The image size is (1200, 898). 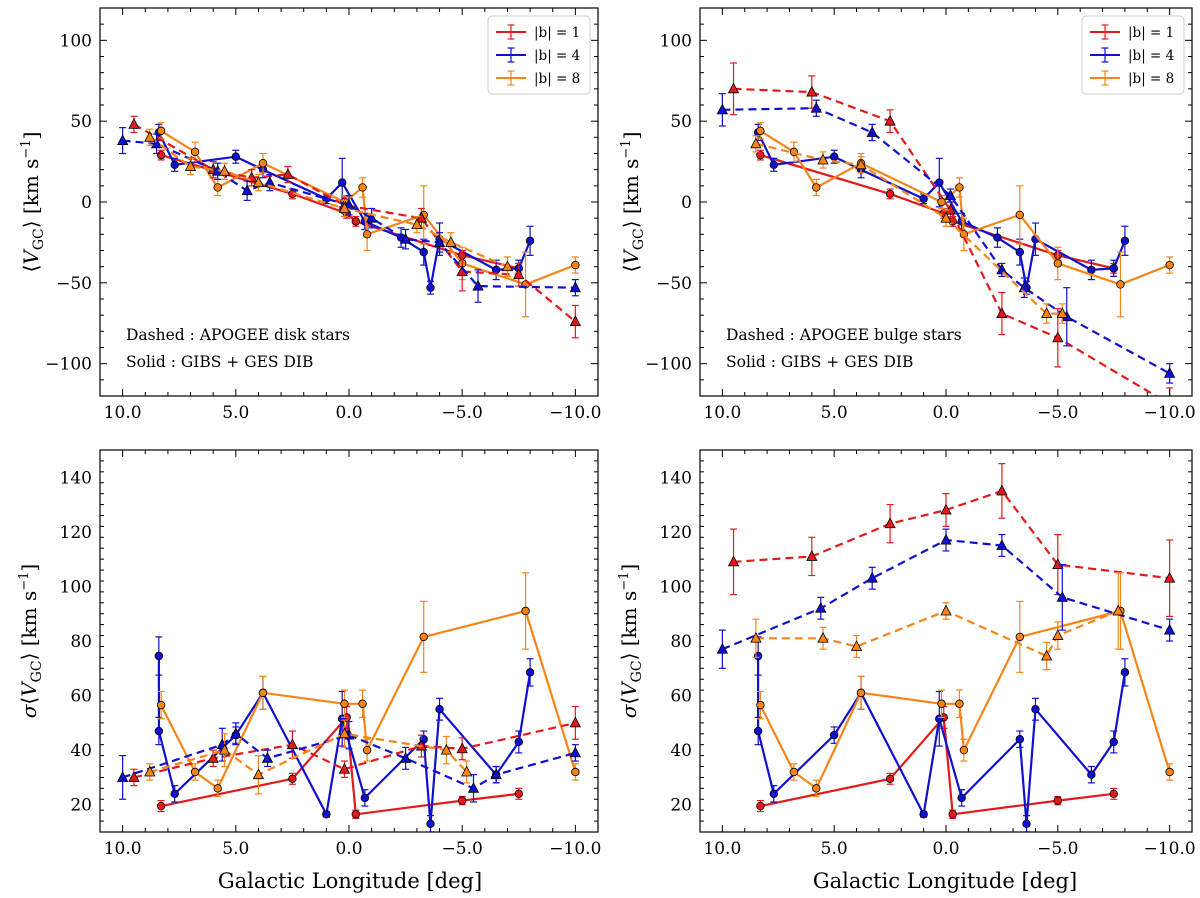 What do you see at coordinates (681, 122) in the screenshot?
I see `panel-top-right-y-tick-label: 50` at bounding box center [681, 122].